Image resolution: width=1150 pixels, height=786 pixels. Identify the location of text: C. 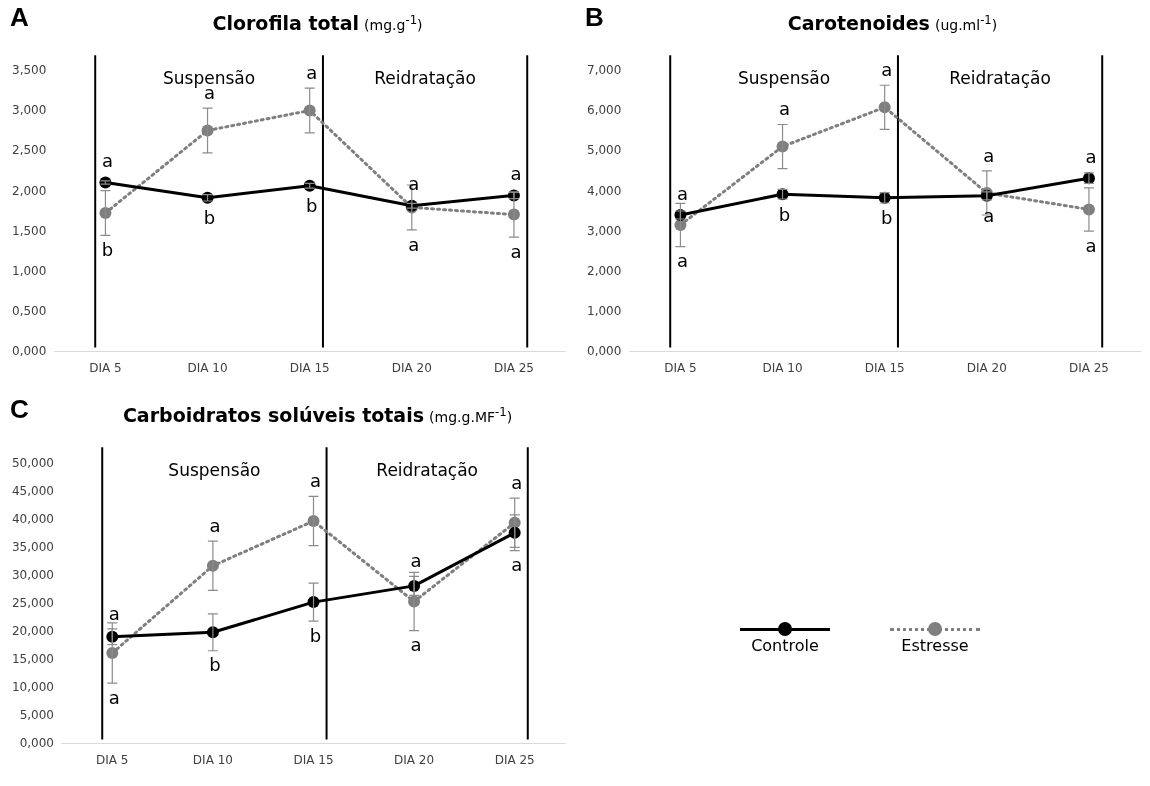
(19, 409).